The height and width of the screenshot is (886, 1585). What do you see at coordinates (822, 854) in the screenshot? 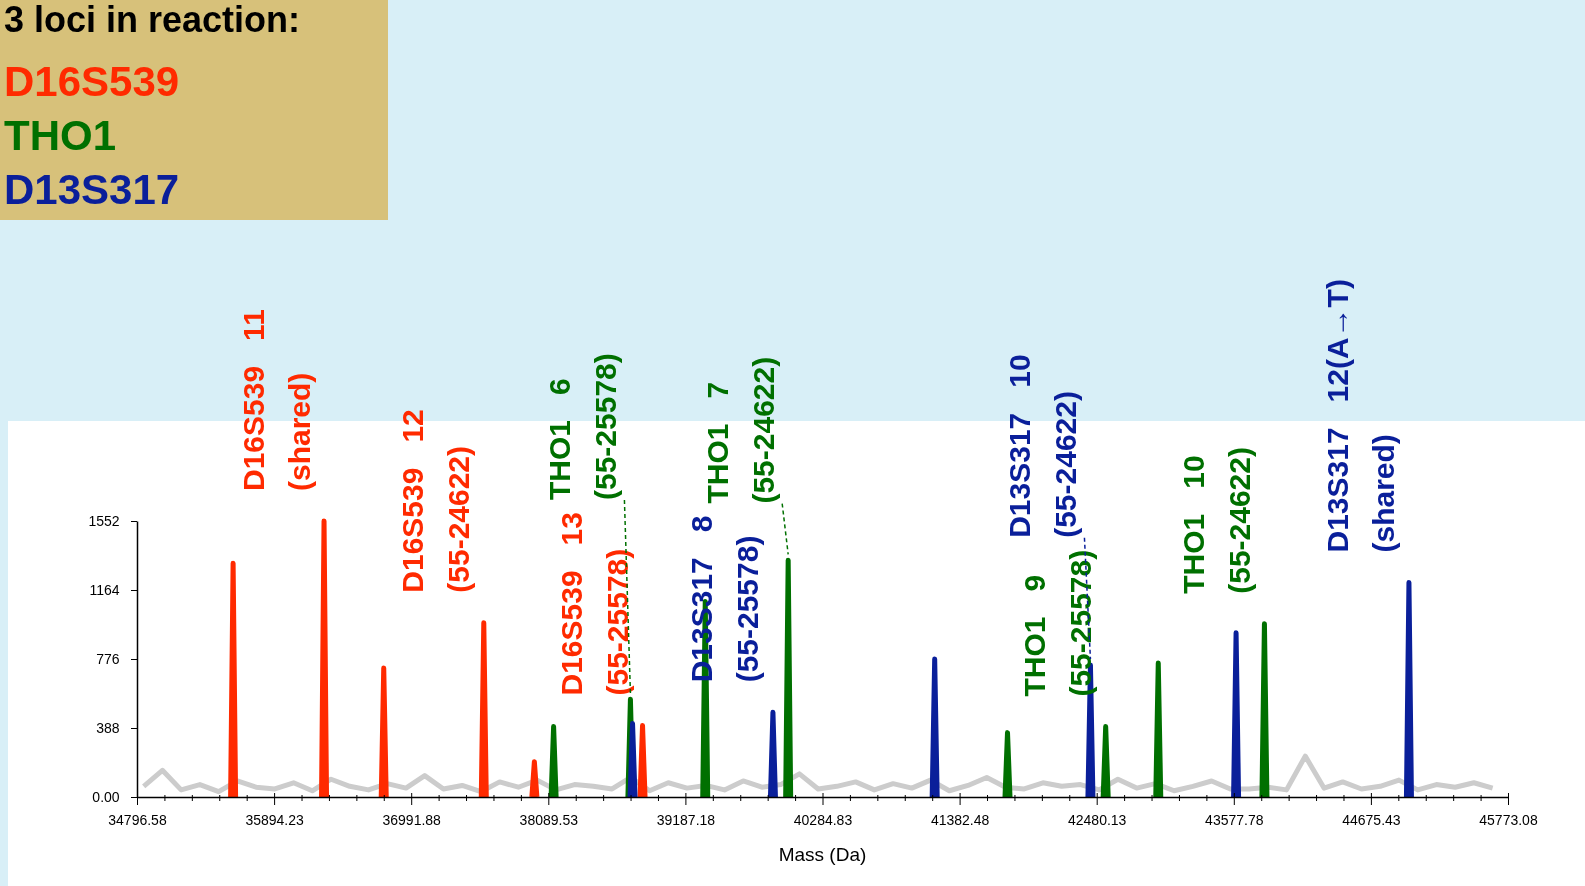
I see `x-axis-title: Mass (Da)` at bounding box center [822, 854].